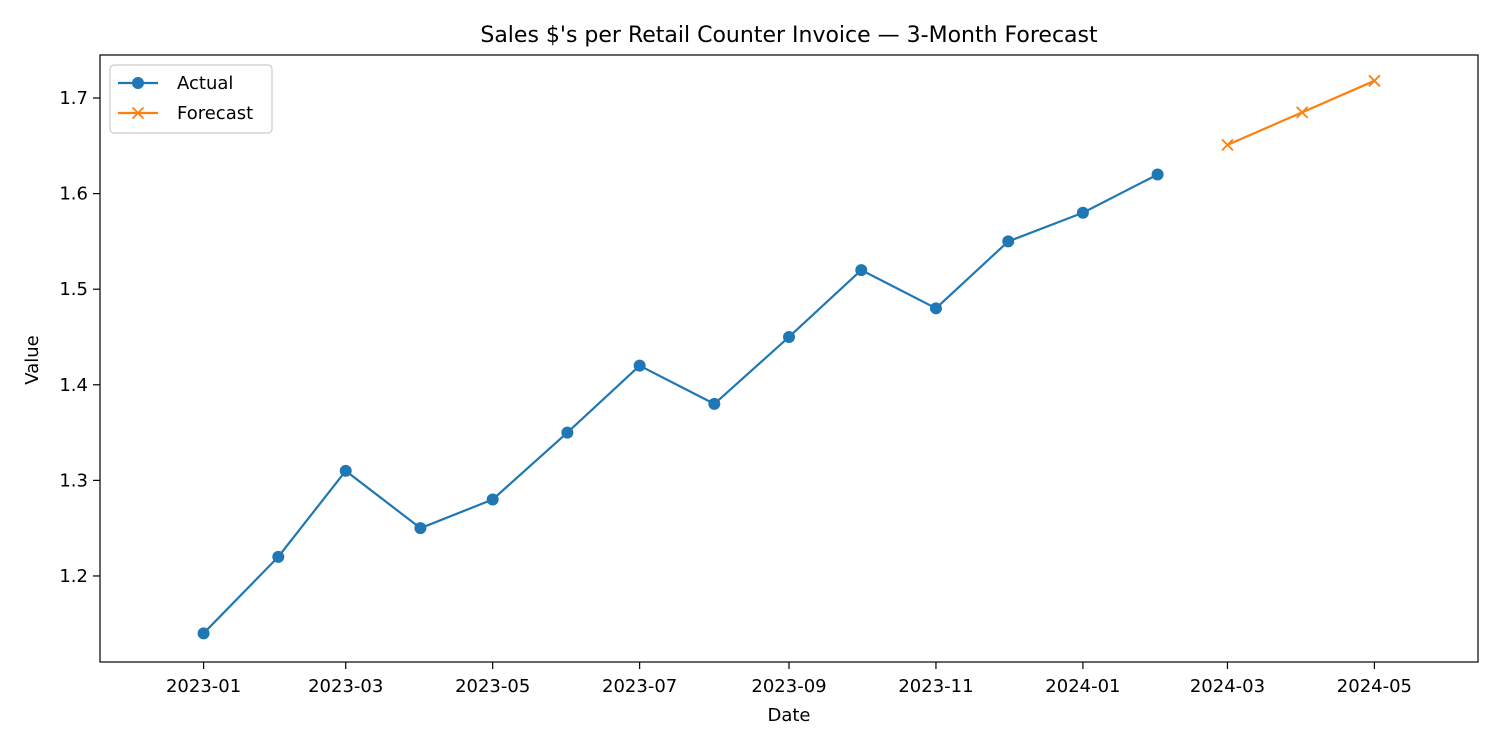  What do you see at coordinates (1374, 686) in the screenshot?
I see `x-tick-label: 2024-05` at bounding box center [1374, 686].